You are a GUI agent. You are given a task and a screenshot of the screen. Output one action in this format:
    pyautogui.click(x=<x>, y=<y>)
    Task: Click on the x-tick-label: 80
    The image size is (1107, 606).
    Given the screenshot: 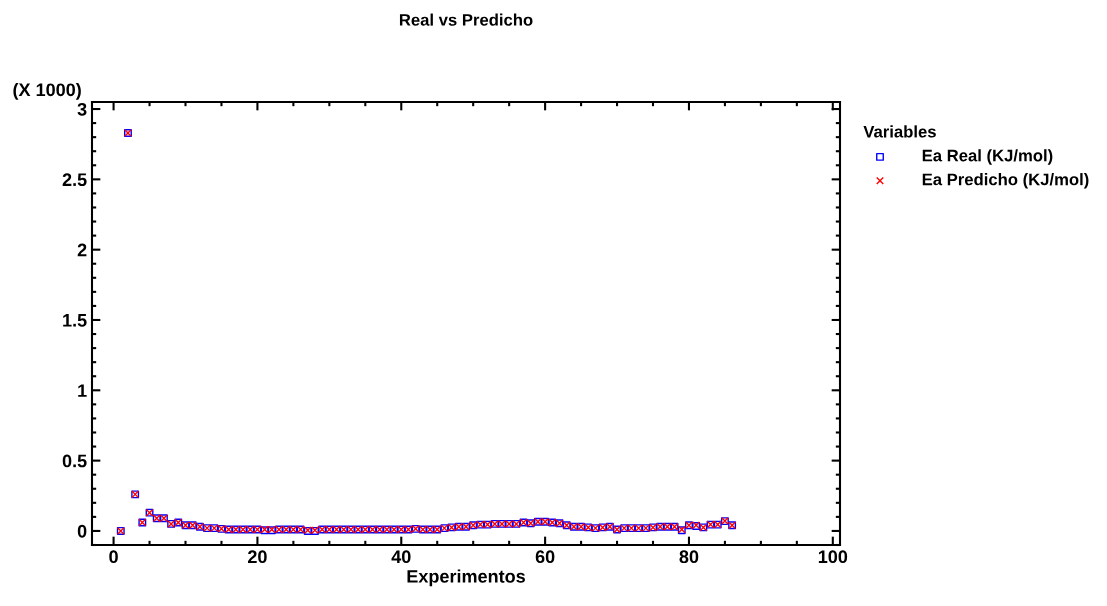 What is the action you would take?
    pyautogui.click(x=689, y=557)
    